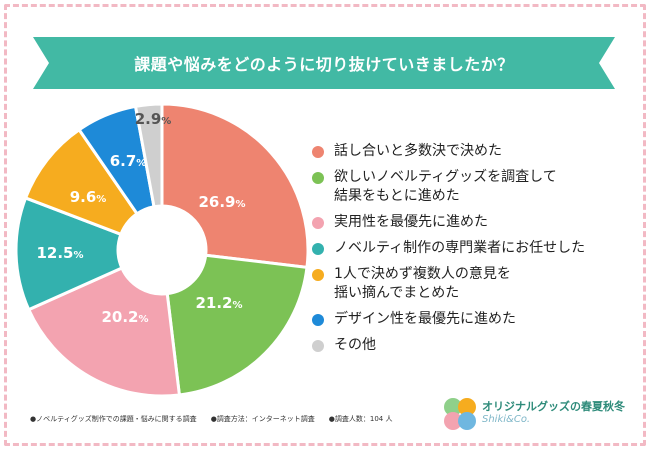  I want to click on footer-note-count: ●調査人数：104 人, so click(360, 419).